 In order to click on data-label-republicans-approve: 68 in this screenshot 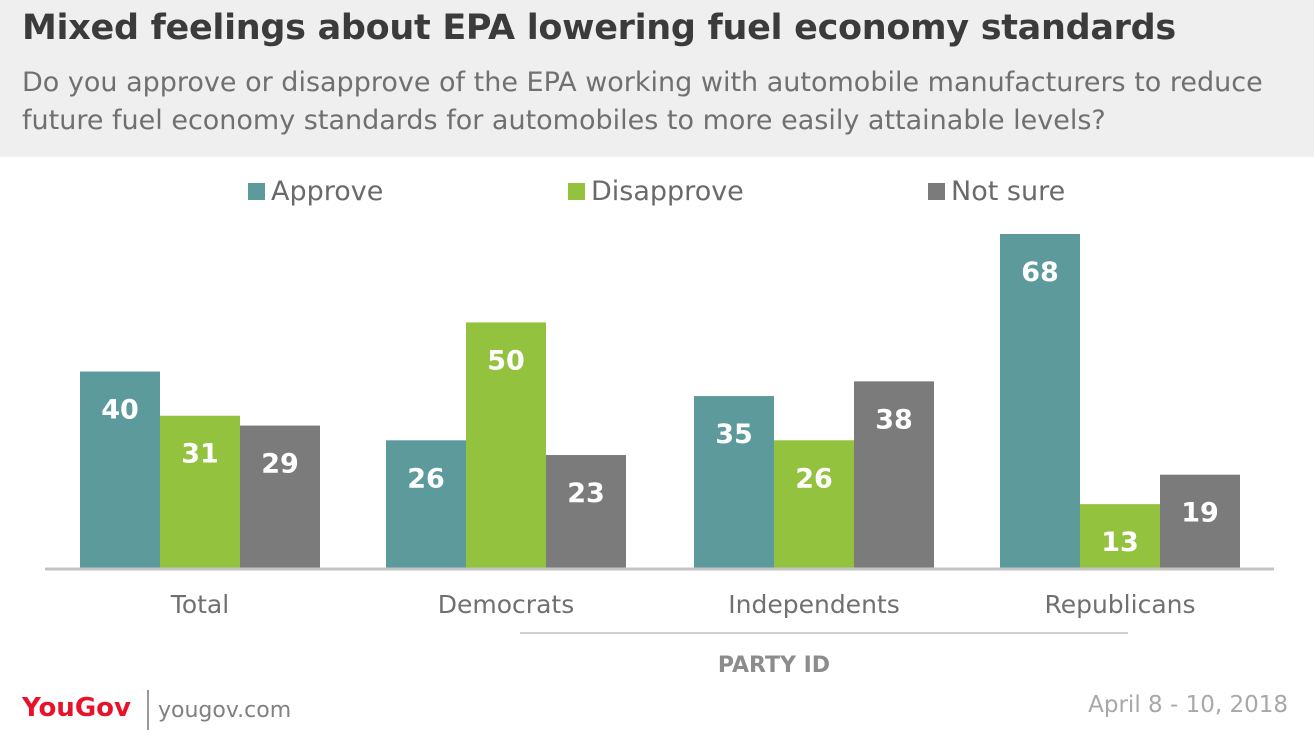, I will do `click(1040, 272)`.